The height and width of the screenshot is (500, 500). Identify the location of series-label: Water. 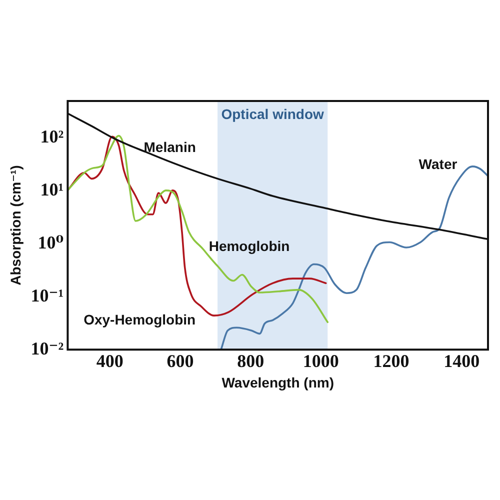
(438, 164).